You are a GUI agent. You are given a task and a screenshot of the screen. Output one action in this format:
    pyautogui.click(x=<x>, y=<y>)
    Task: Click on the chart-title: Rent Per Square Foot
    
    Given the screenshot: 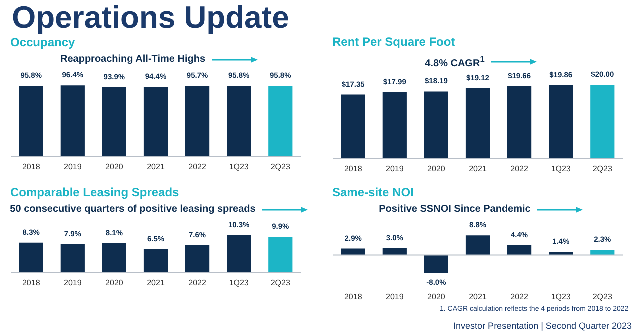 What is the action you would take?
    pyautogui.click(x=394, y=42)
    